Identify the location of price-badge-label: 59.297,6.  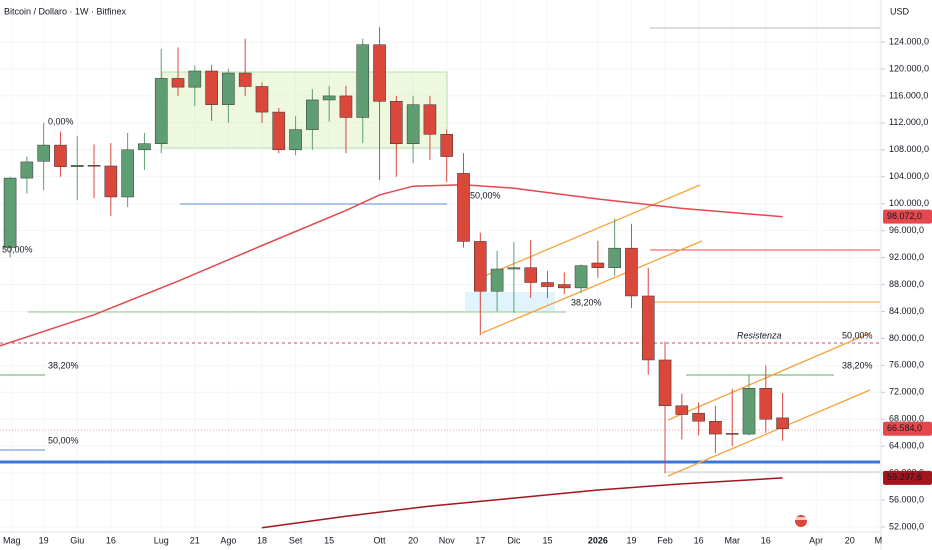
(904, 477).